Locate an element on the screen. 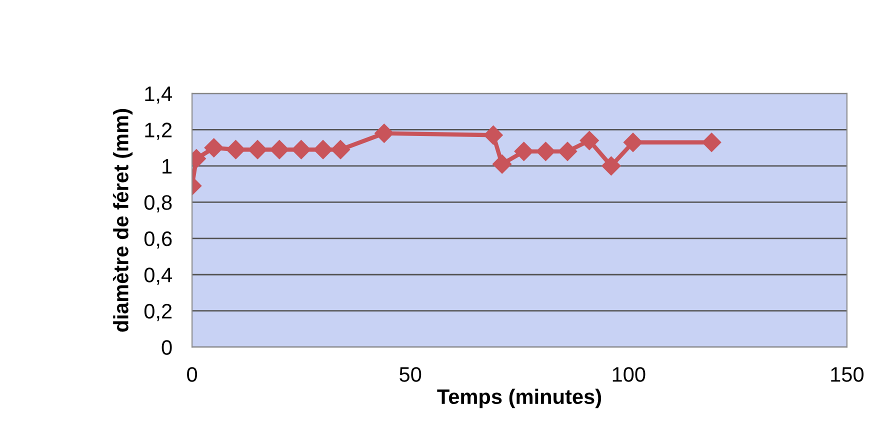  y-tick-label: 1,2 is located at coordinates (158, 131).